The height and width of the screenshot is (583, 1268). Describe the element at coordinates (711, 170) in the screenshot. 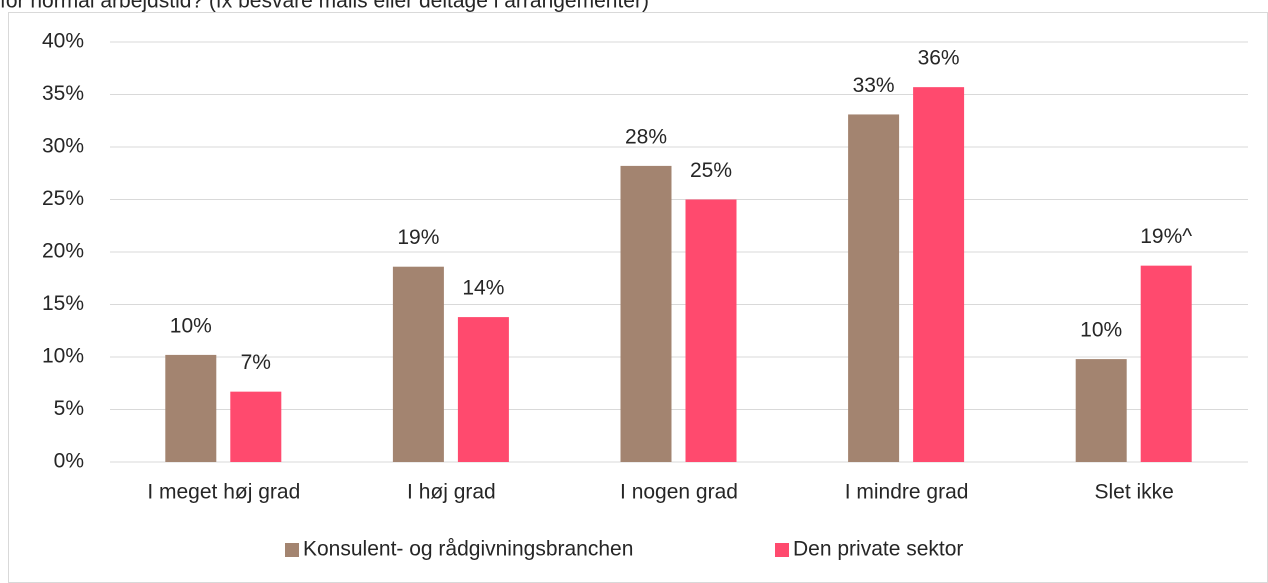

I see `data-label: 25%` at that location.